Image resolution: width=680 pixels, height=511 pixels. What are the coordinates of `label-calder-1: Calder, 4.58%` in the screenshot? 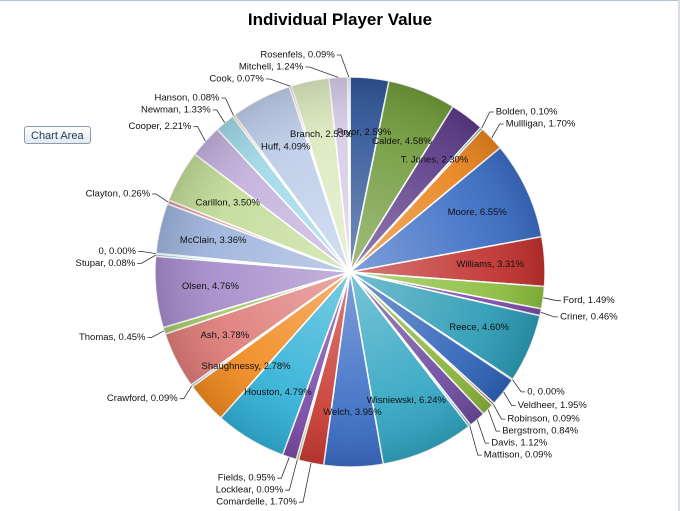 It's located at (402, 141).